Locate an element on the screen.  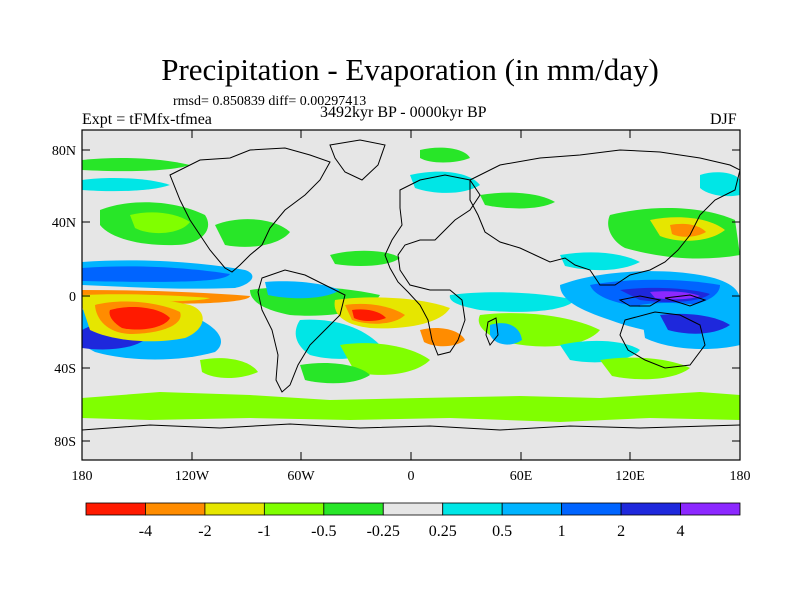
legend-label: 1 is located at coordinates (562, 531).